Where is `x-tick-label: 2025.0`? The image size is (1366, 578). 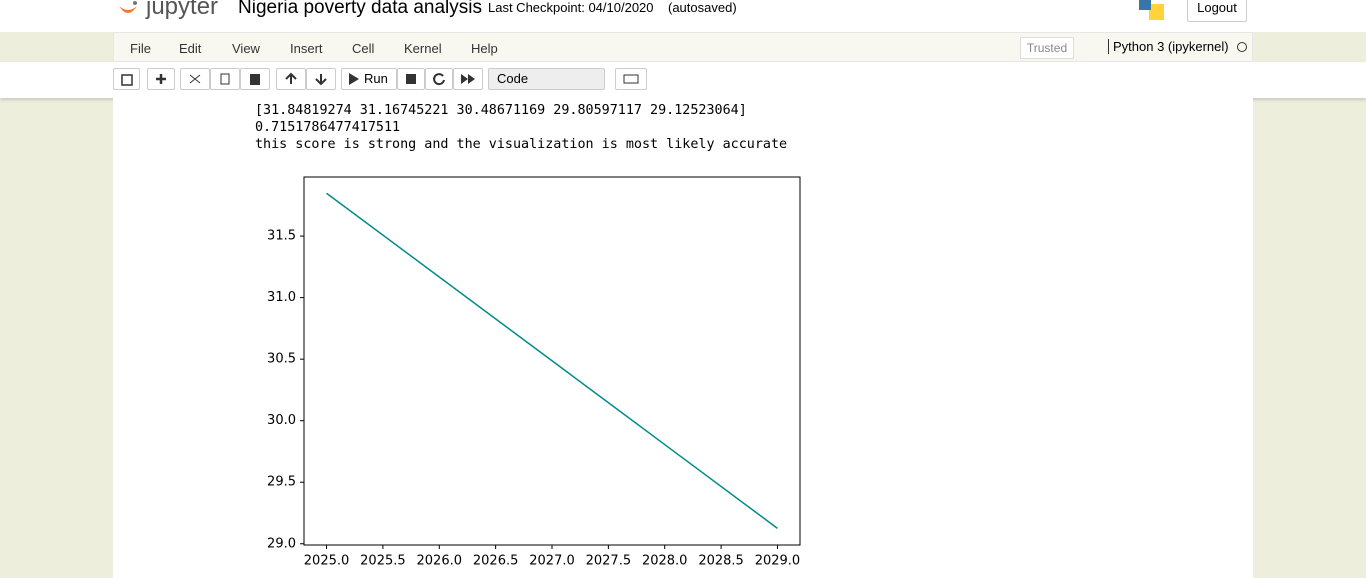 x-tick-label: 2025.0 is located at coordinates (327, 561).